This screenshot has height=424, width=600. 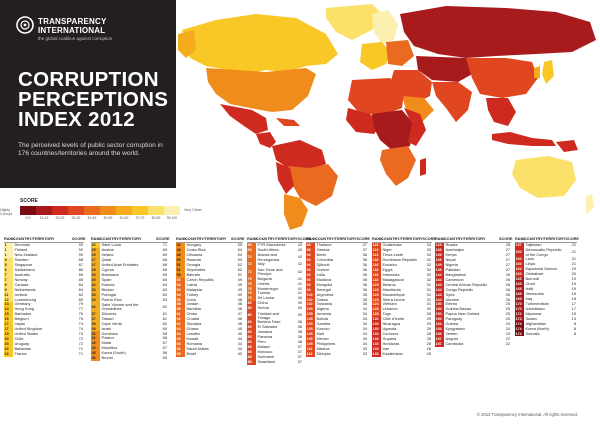 I want to click on country-cell: Panama, so click(x=265, y=337).